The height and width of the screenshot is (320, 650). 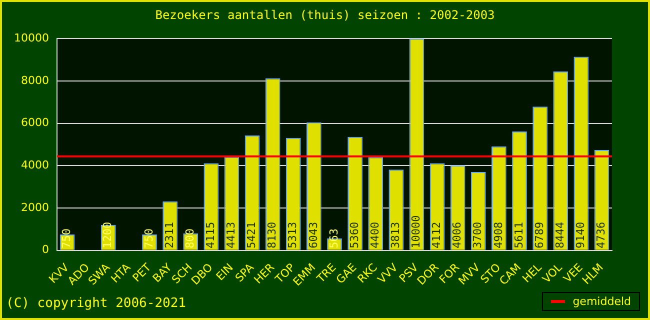 I want to click on data-label: 4006, so click(x=457, y=235).